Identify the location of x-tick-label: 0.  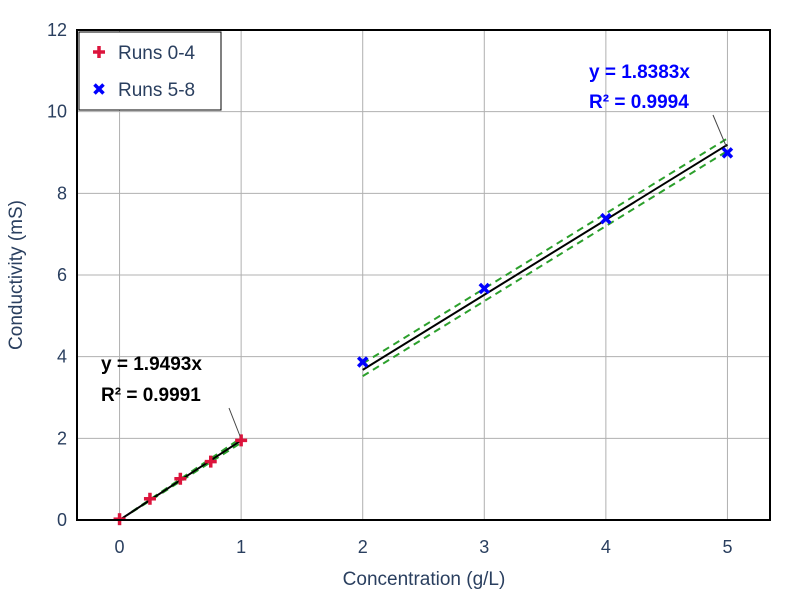
(120, 547).